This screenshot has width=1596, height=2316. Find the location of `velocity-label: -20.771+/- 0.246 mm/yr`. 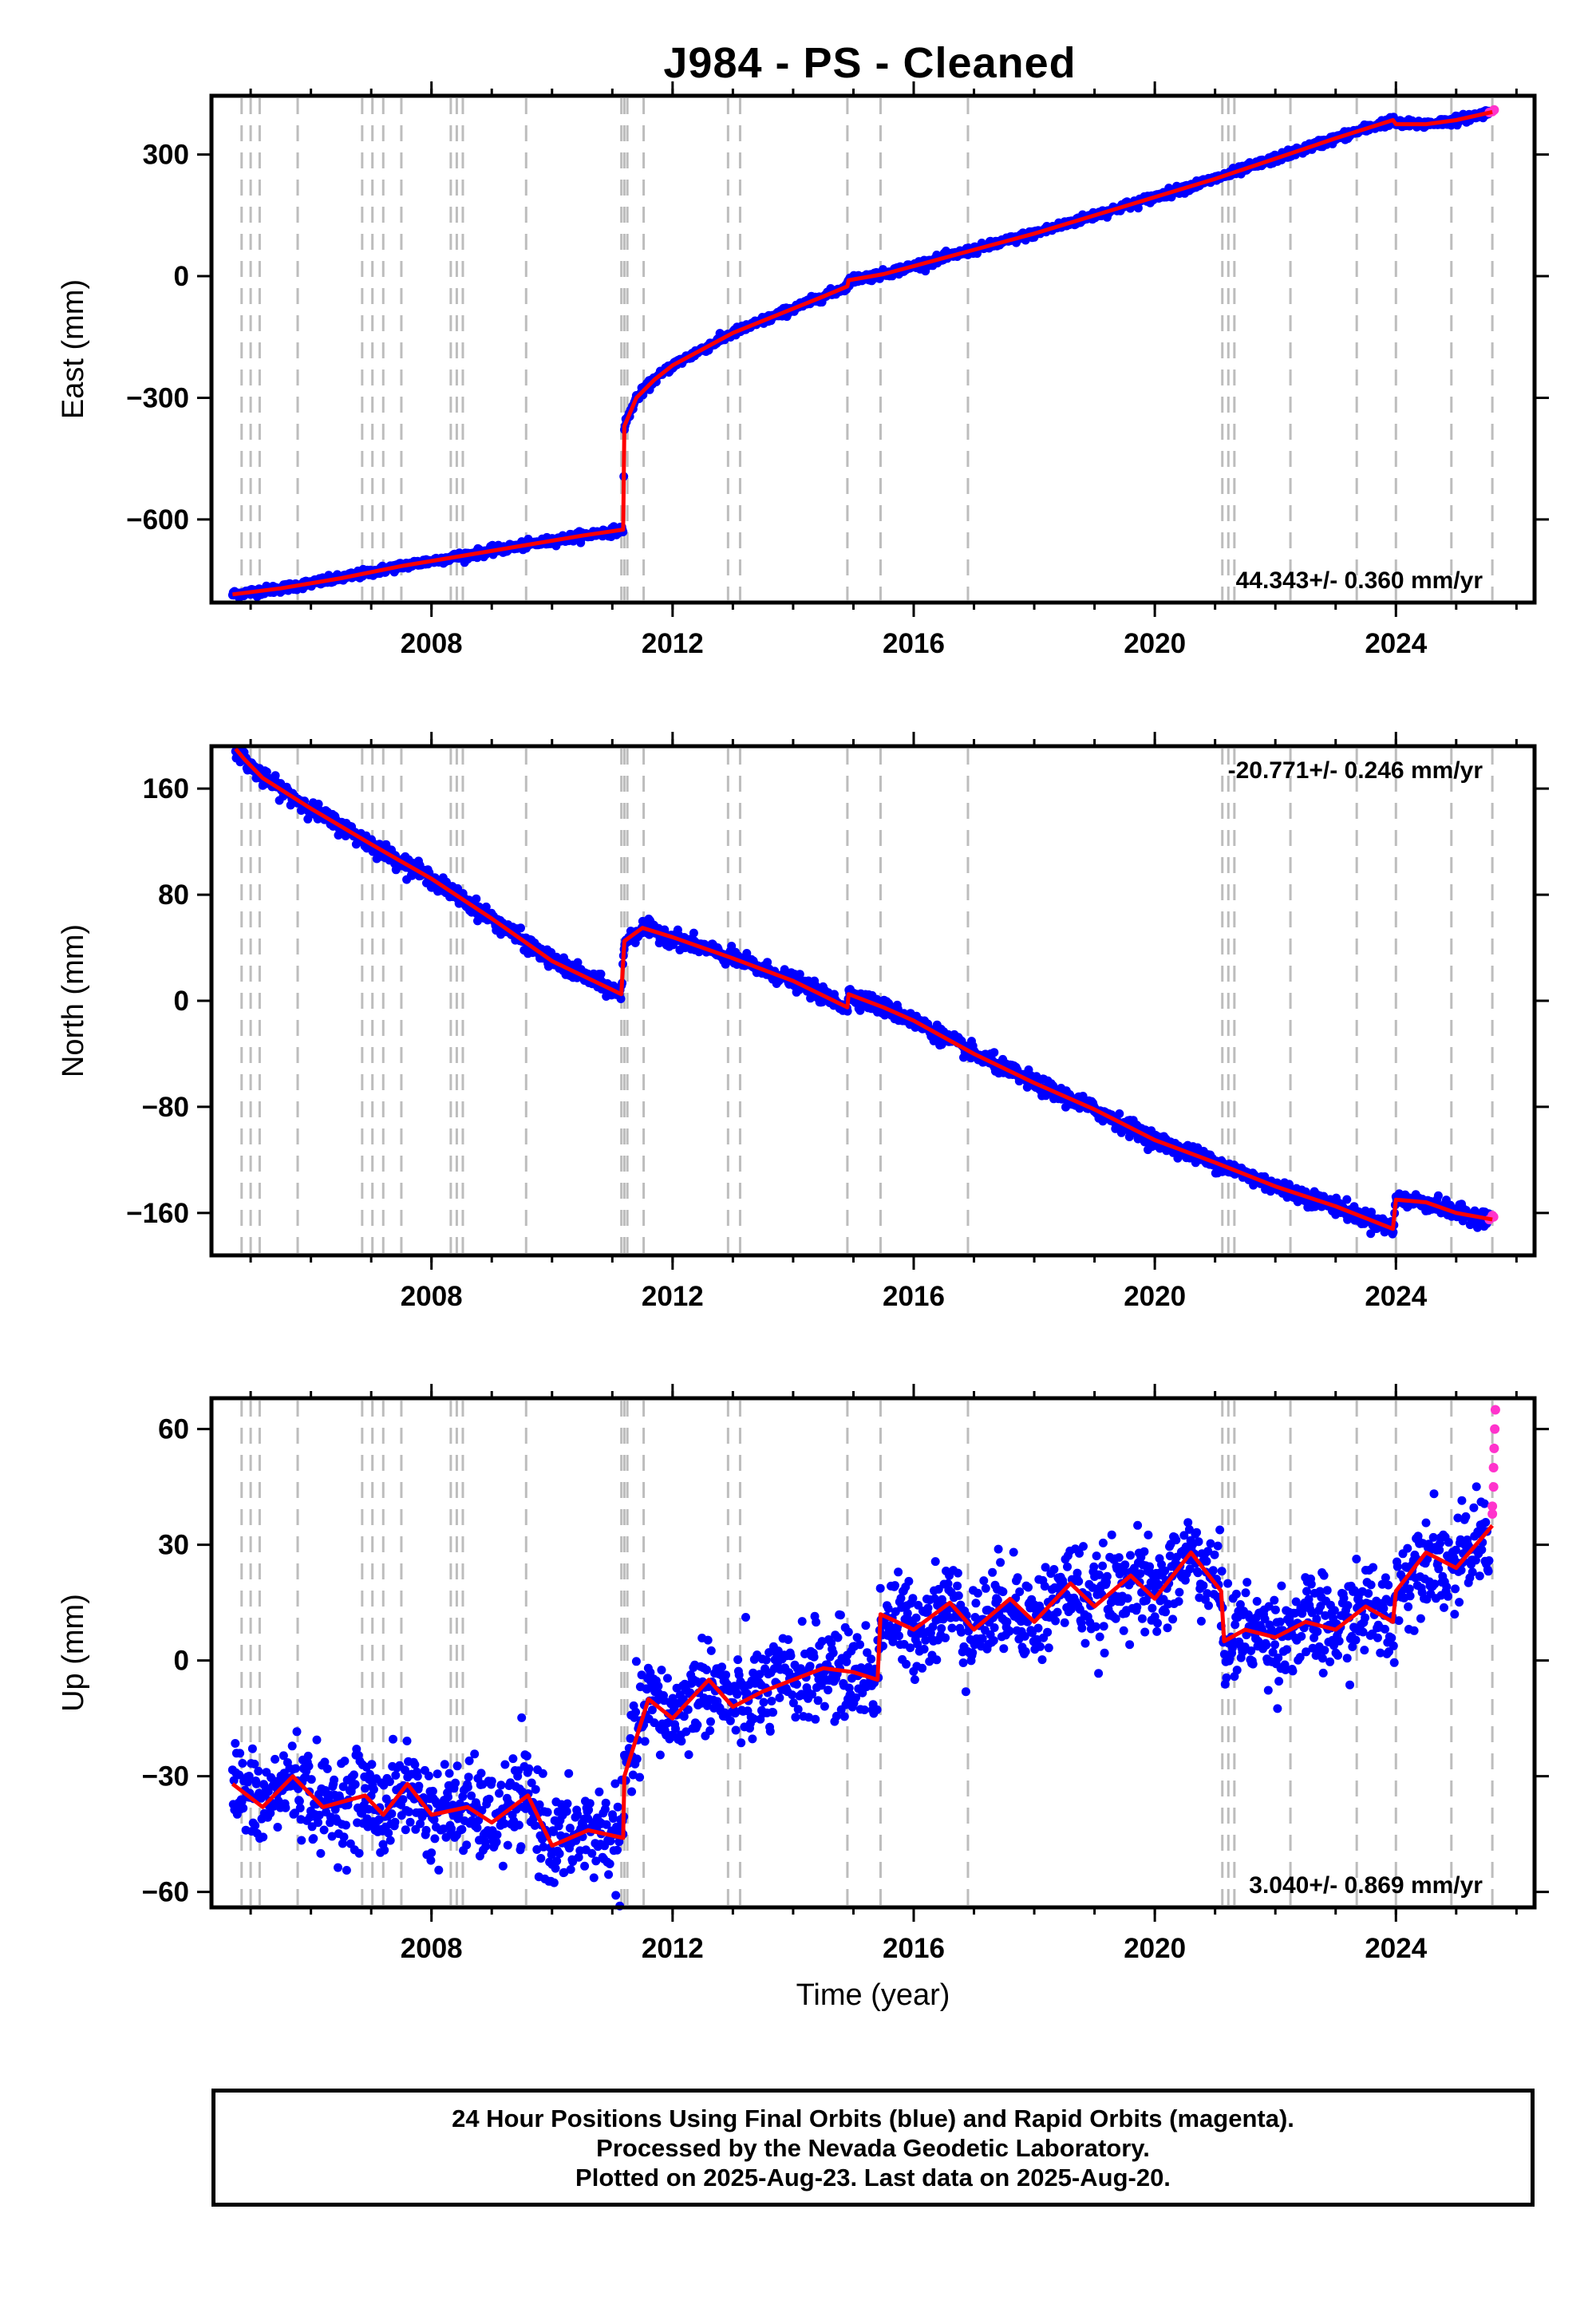

velocity-label: -20.771+/- 0.246 mm/yr is located at coordinates (1355, 770).